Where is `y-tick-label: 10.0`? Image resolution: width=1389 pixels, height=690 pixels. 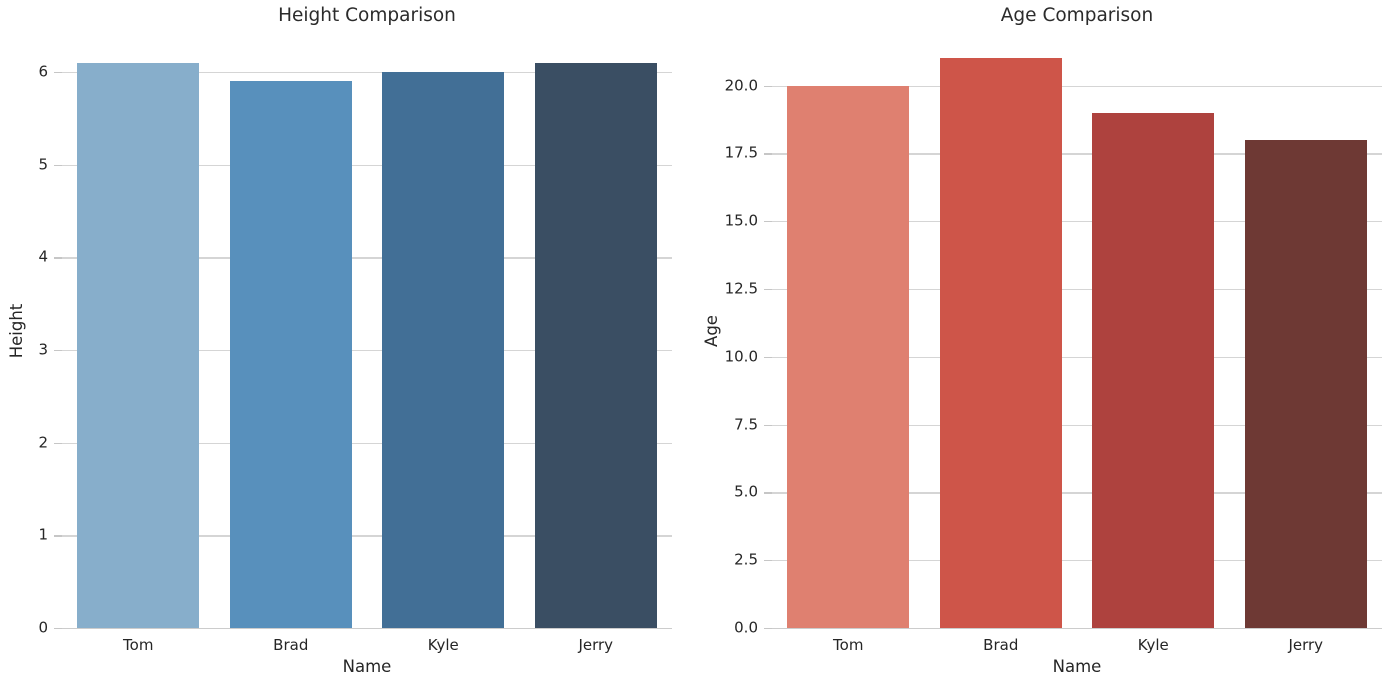 y-tick-label: 10.0 is located at coordinates (741, 356).